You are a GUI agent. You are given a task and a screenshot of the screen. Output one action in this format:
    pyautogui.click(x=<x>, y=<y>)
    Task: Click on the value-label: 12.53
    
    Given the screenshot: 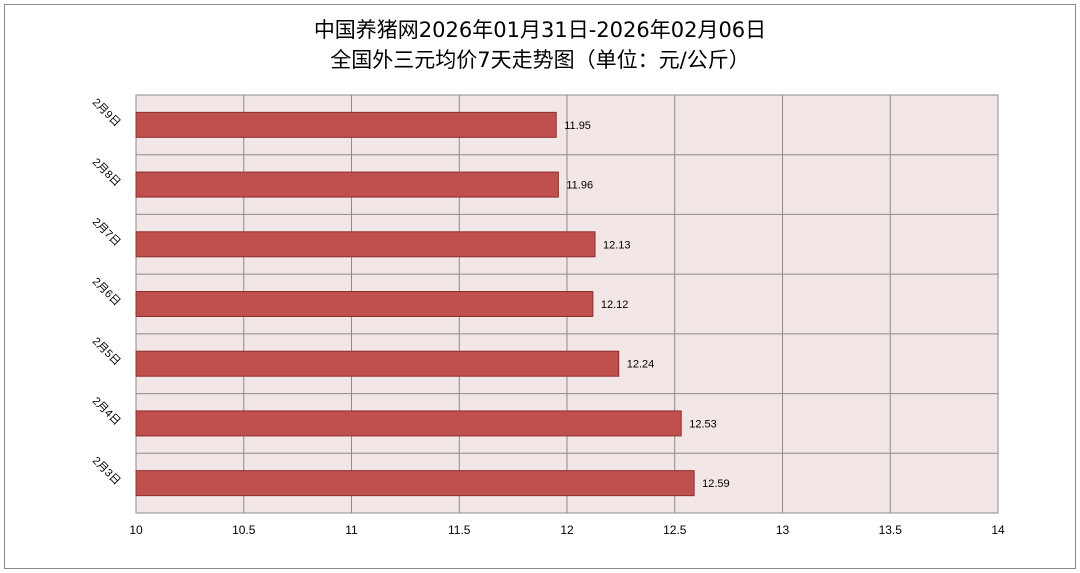 What is the action you would take?
    pyautogui.click(x=703, y=424)
    